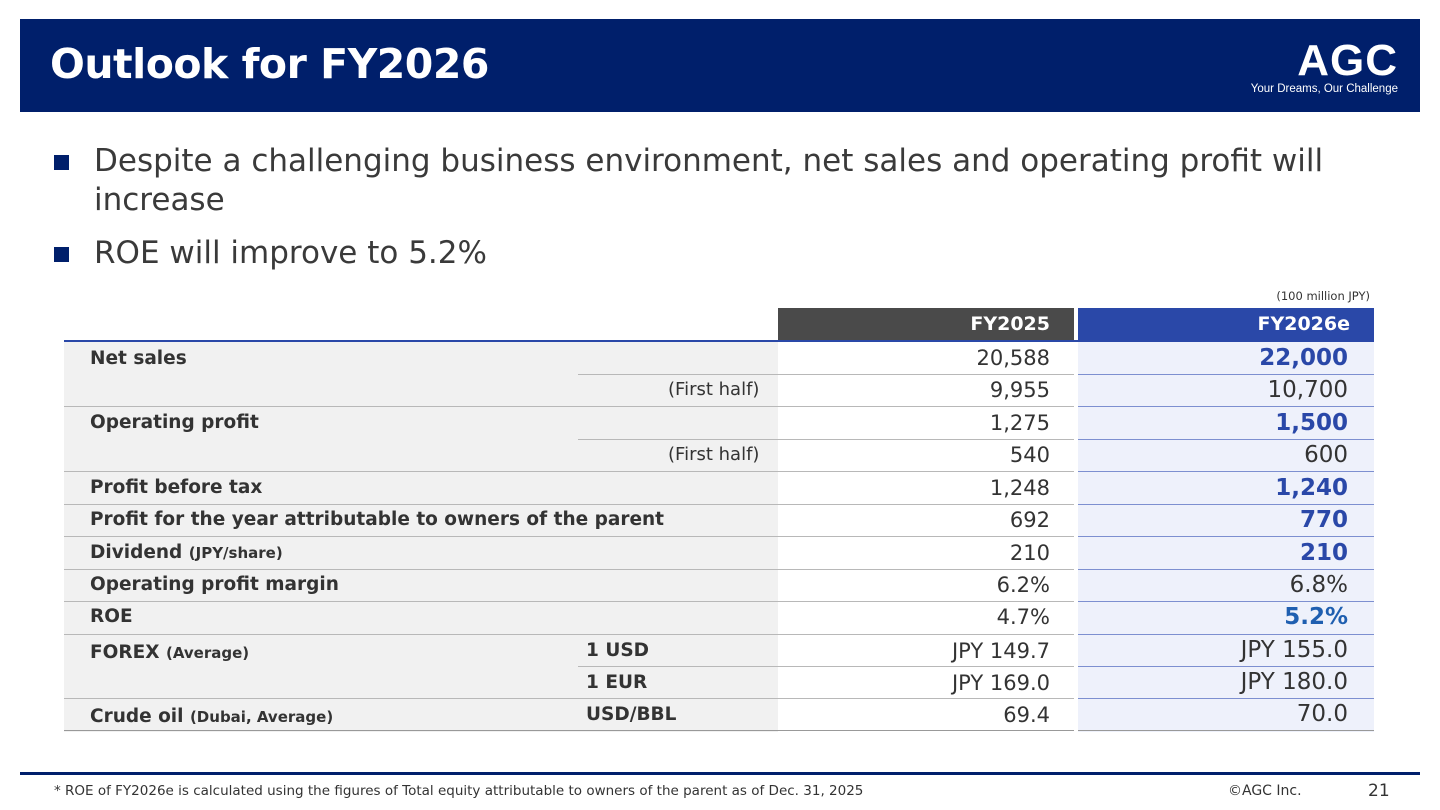  I want to click on row-label-roe: ROE, so click(111, 616).